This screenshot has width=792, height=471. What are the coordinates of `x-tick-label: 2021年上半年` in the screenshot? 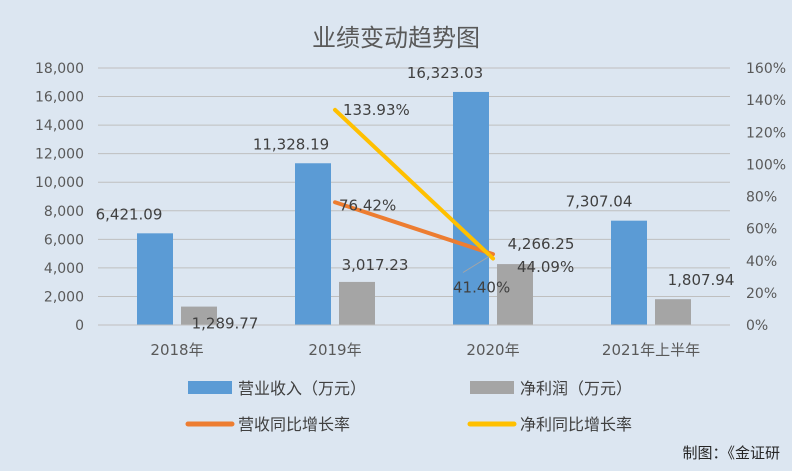 It's located at (651, 350).